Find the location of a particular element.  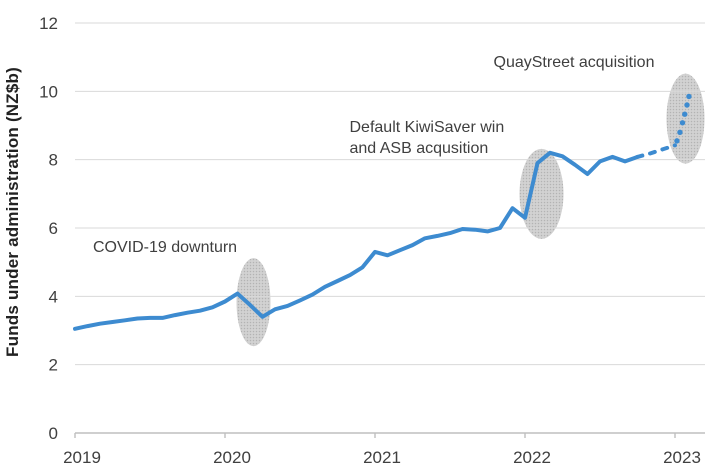

annotation-covid: COVID-19 downturn is located at coordinates (165, 247).